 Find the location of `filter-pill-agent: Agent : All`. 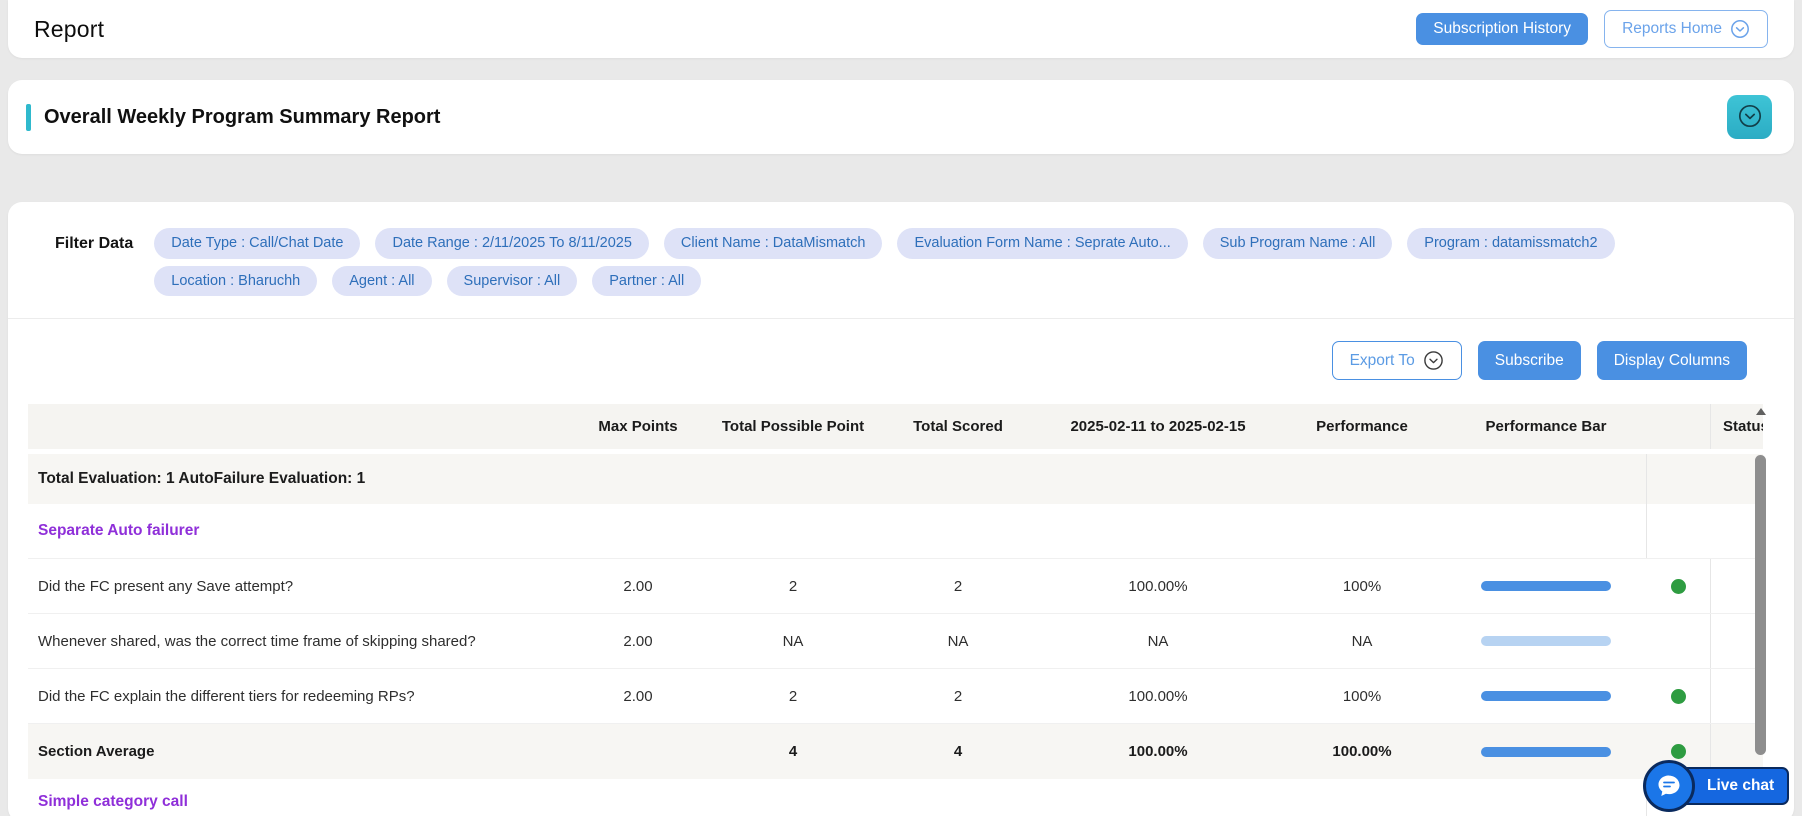

filter-pill-agent: Agent : All is located at coordinates (382, 280).